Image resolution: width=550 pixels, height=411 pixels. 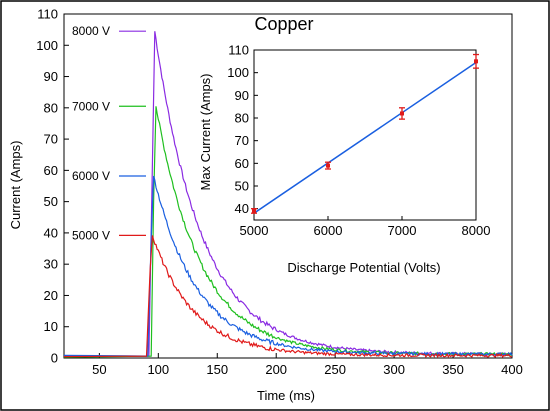 What do you see at coordinates (242, 186) in the screenshot?
I see `inset-y-tick-label: 50` at bounding box center [242, 186].